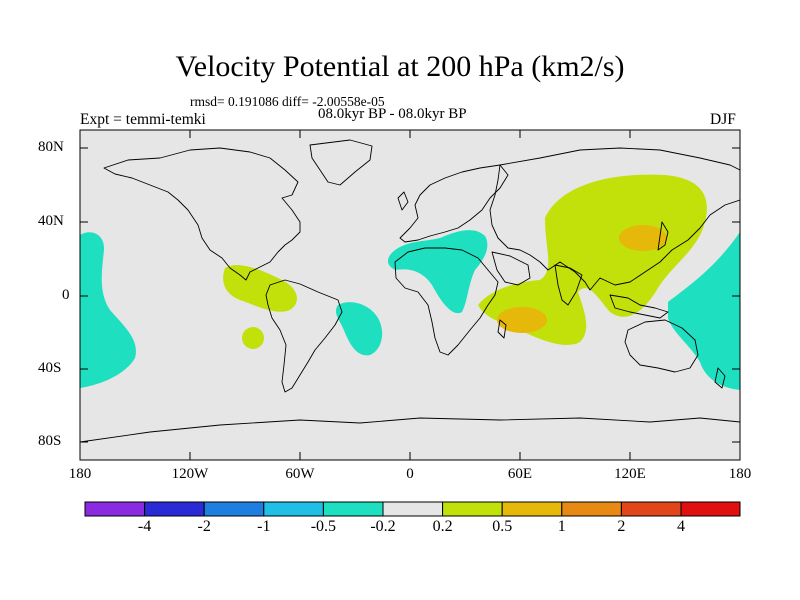  I want to click on colorbar, so click(412, 509).